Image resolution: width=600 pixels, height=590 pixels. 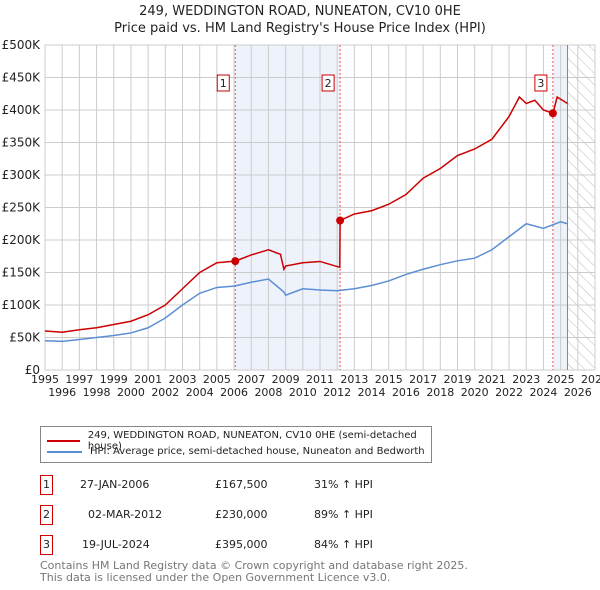 What do you see at coordinates (509, 392) in the screenshot?
I see `x-tick-label: 2022` at bounding box center [509, 392].